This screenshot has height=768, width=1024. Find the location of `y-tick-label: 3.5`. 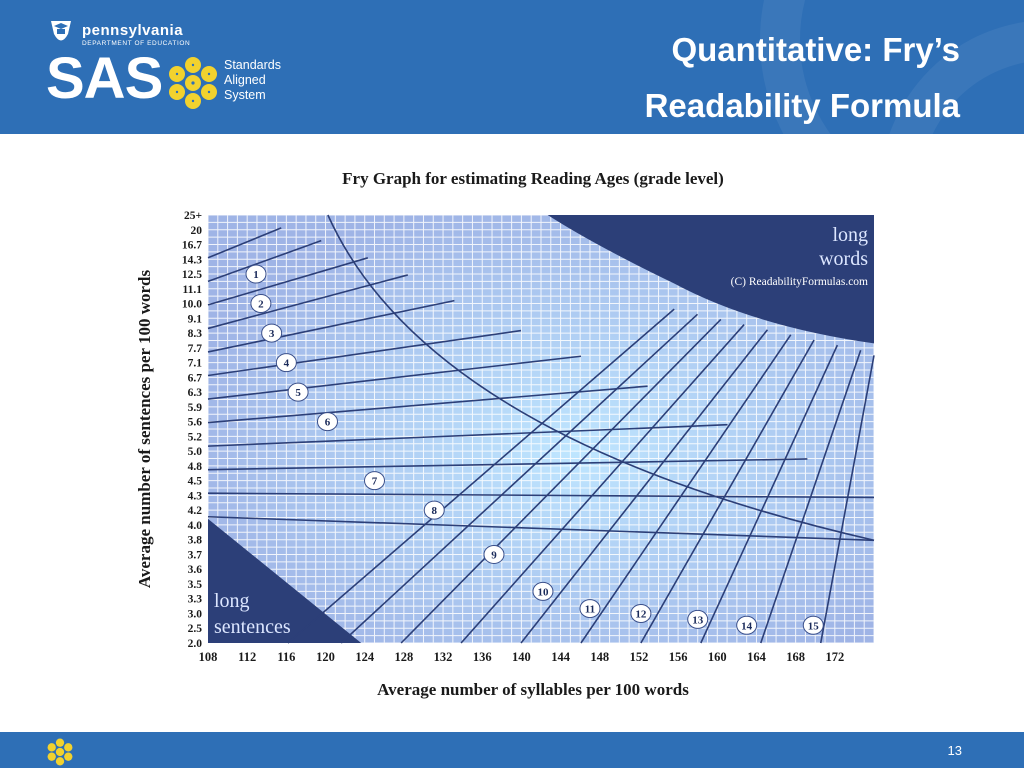

y-tick-label: 3.5 is located at coordinates (195, 585).